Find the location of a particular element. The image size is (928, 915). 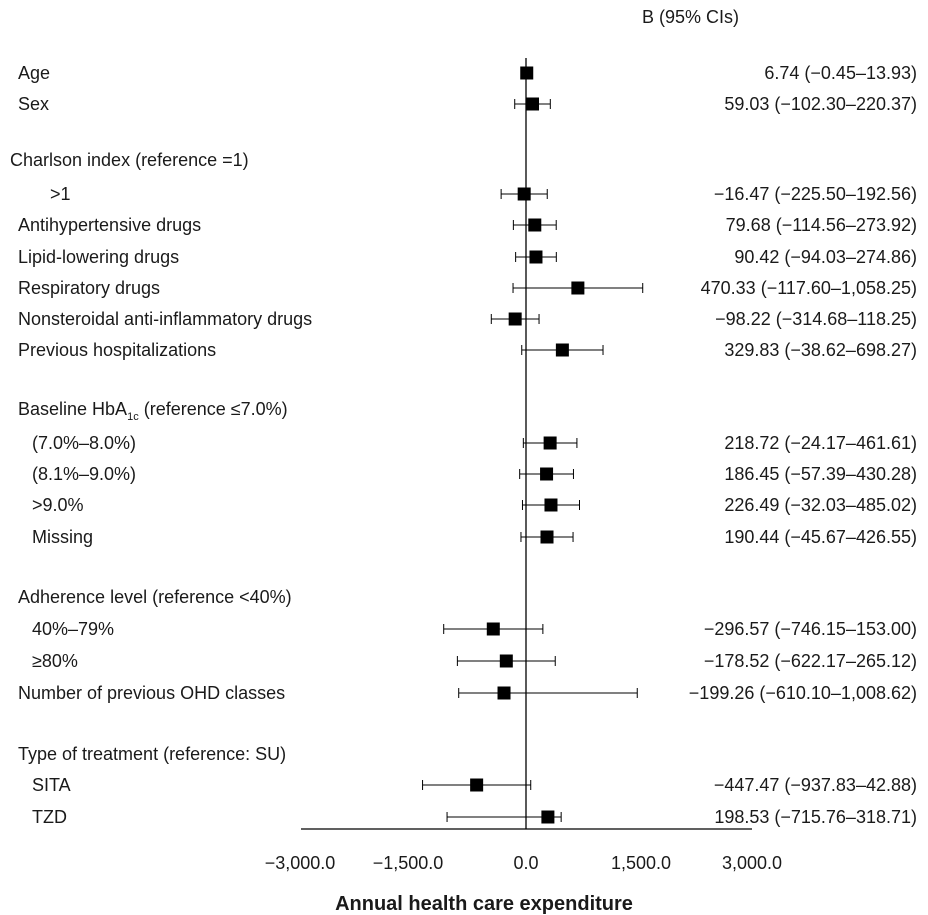

x-tick-label: 3,000.0 is located at coordinates (752, 863).